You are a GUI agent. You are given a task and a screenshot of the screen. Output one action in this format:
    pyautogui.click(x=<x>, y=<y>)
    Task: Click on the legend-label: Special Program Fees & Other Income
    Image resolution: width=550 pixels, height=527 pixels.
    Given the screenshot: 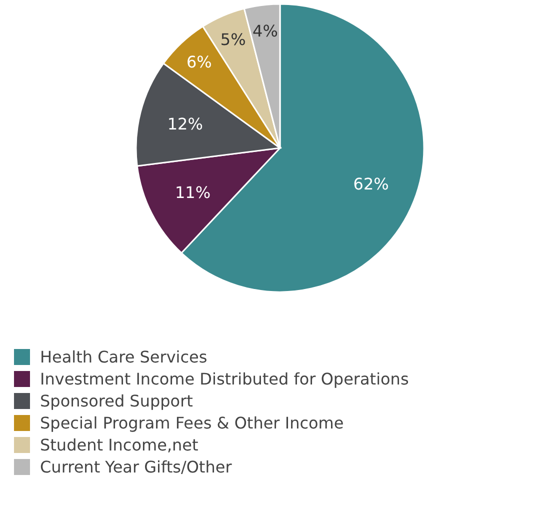 What is the action you would take?
    pyautogui.click(x=192, y=423)
    